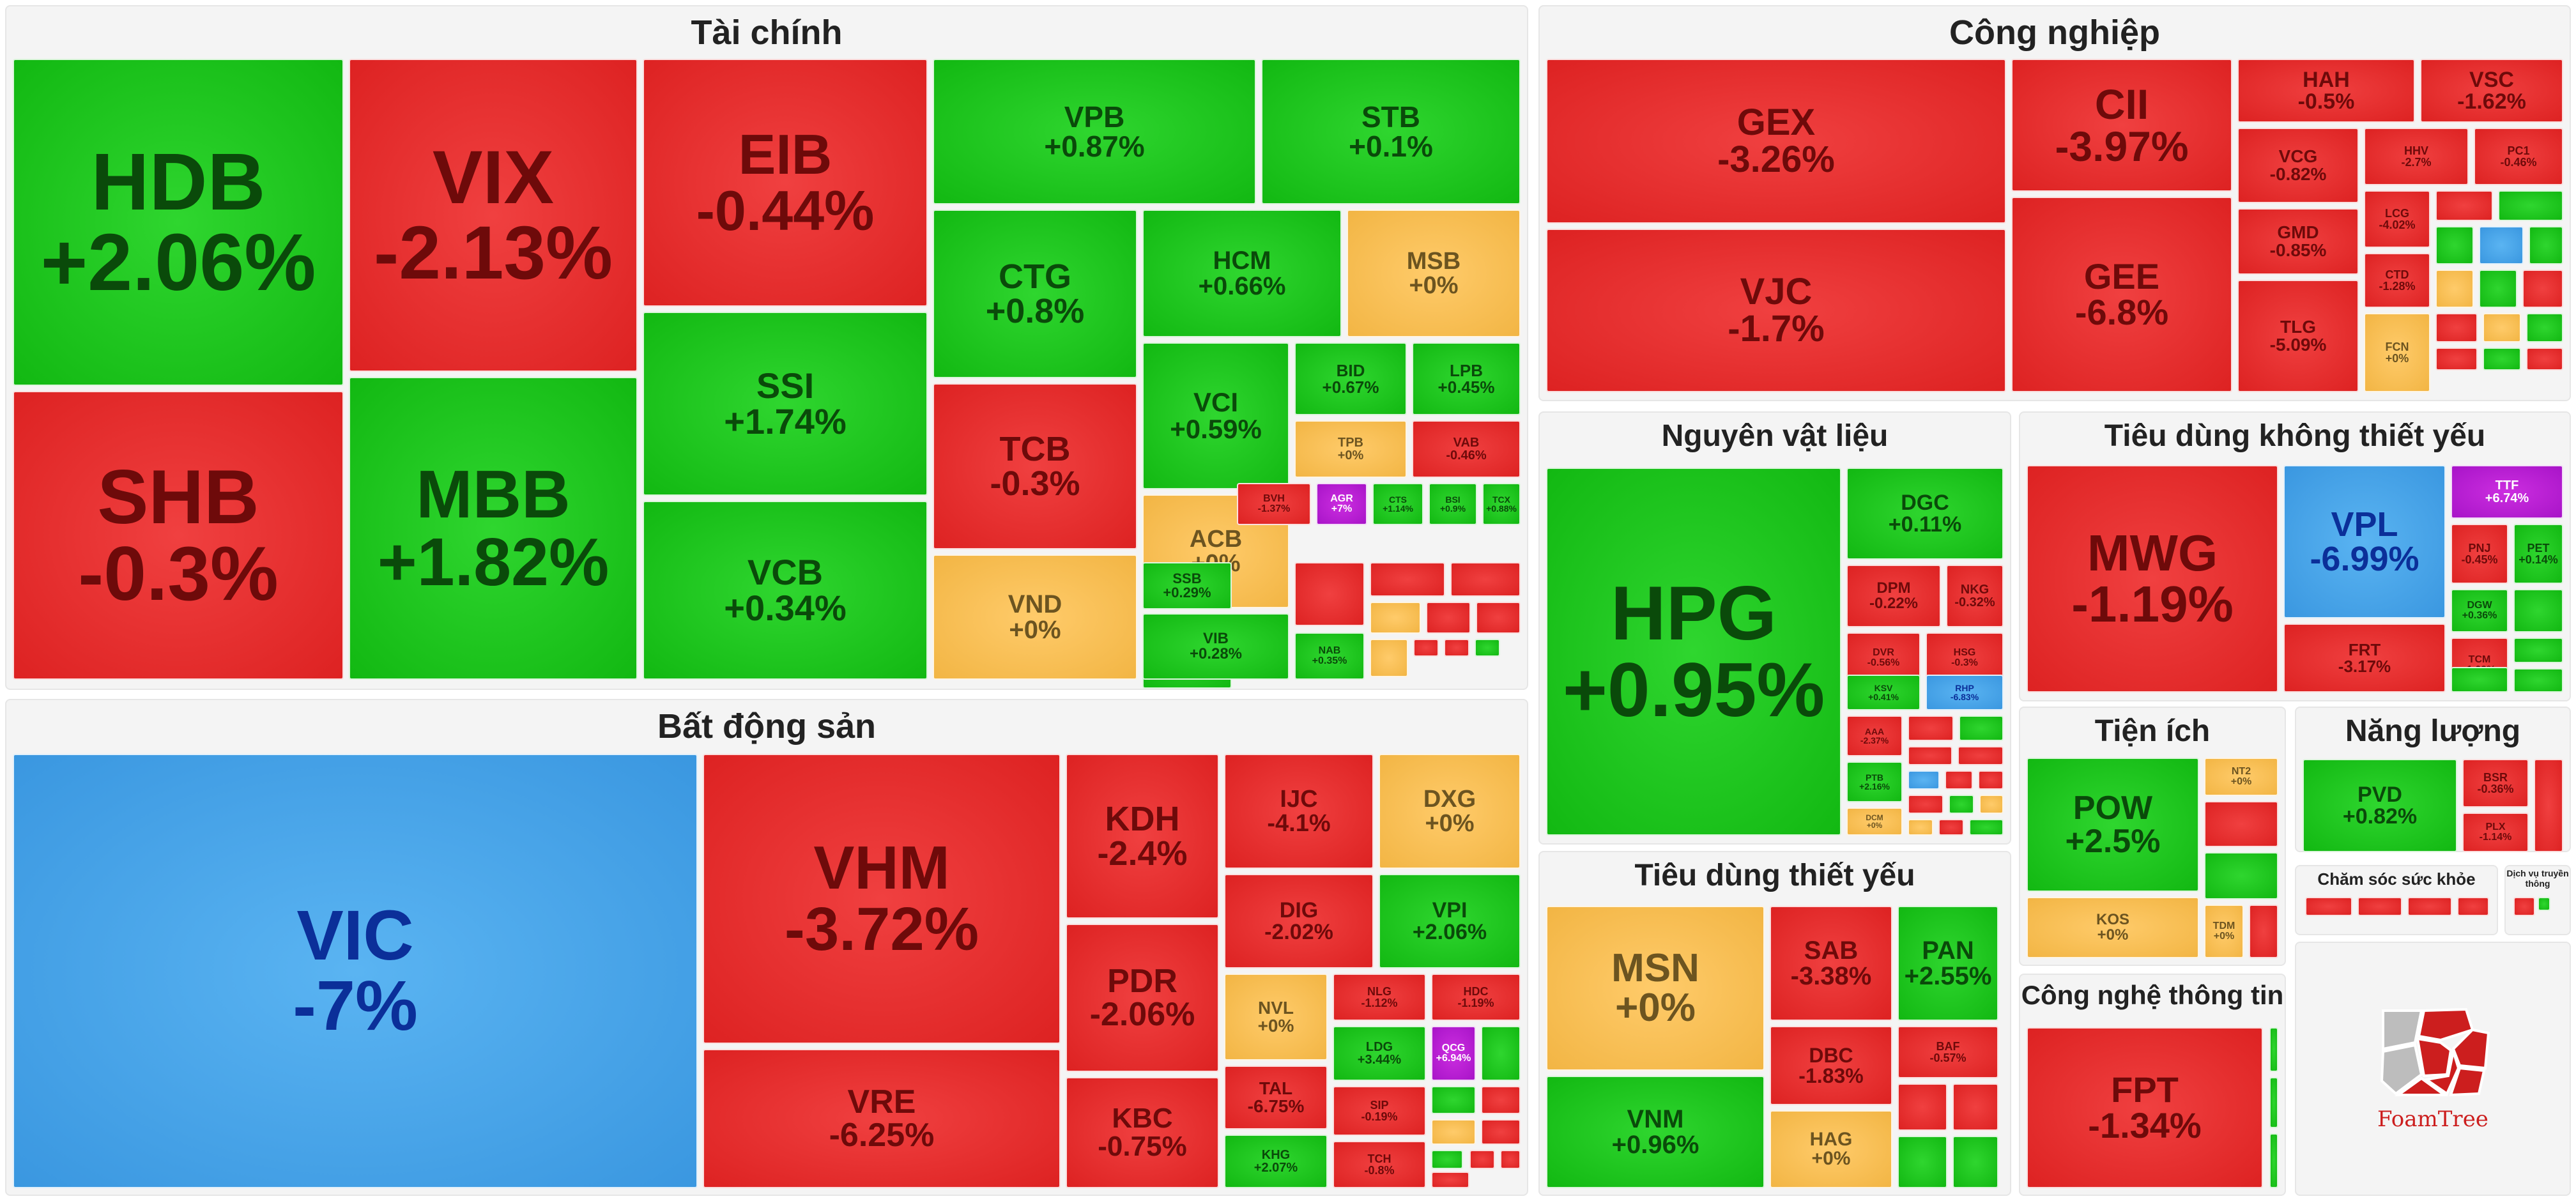 This screenshot has height=1201, width=2576. Describe the element at coordinates (1379, 1111) in the screenshot. I see `stock-tile-sip: SIP -0.19%` at that location.